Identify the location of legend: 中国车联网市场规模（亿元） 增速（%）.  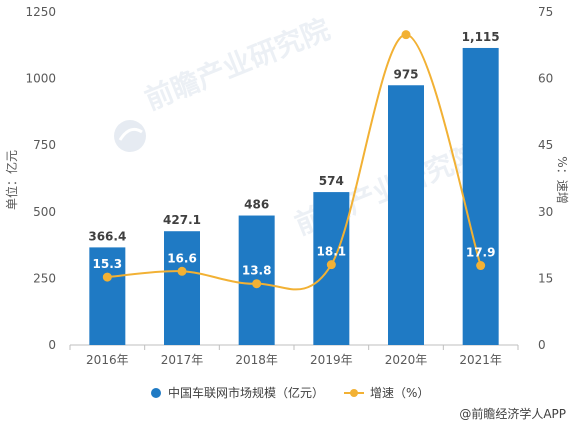
(290, 392).